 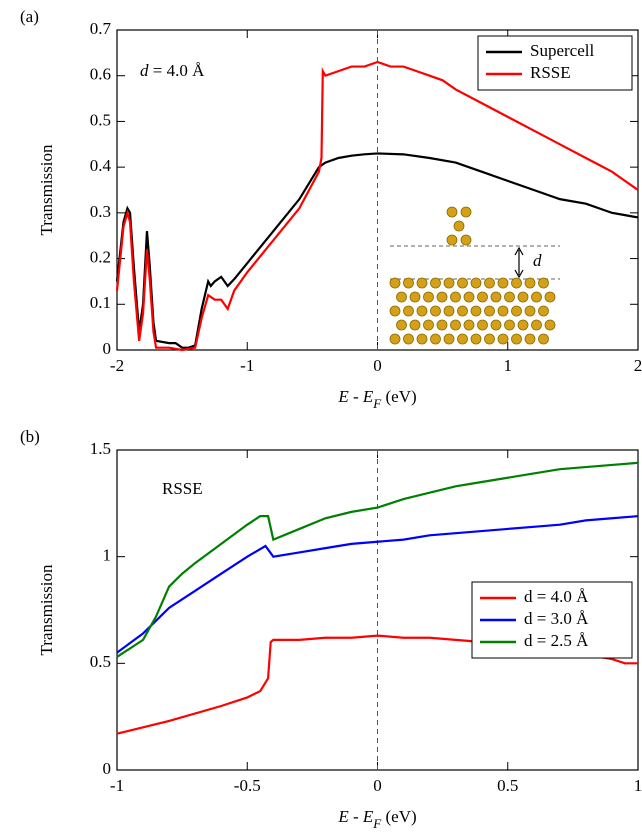 What do you see at coordinates (556, 596) in the screenshot?
I see `legend-label: d = 4.0 Å` at bounding box center [556, 596].